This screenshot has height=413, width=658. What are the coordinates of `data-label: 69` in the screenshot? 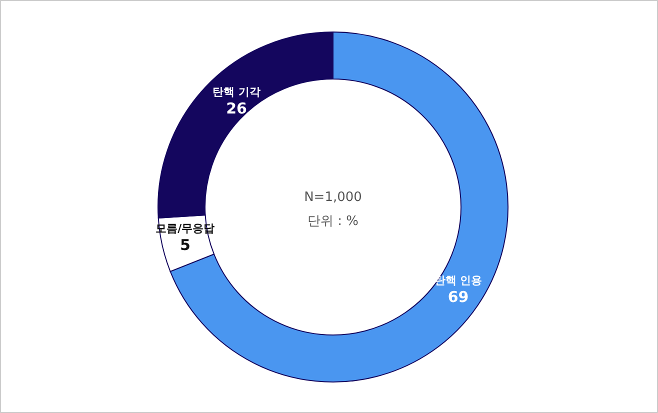 It's located at (458, 297).